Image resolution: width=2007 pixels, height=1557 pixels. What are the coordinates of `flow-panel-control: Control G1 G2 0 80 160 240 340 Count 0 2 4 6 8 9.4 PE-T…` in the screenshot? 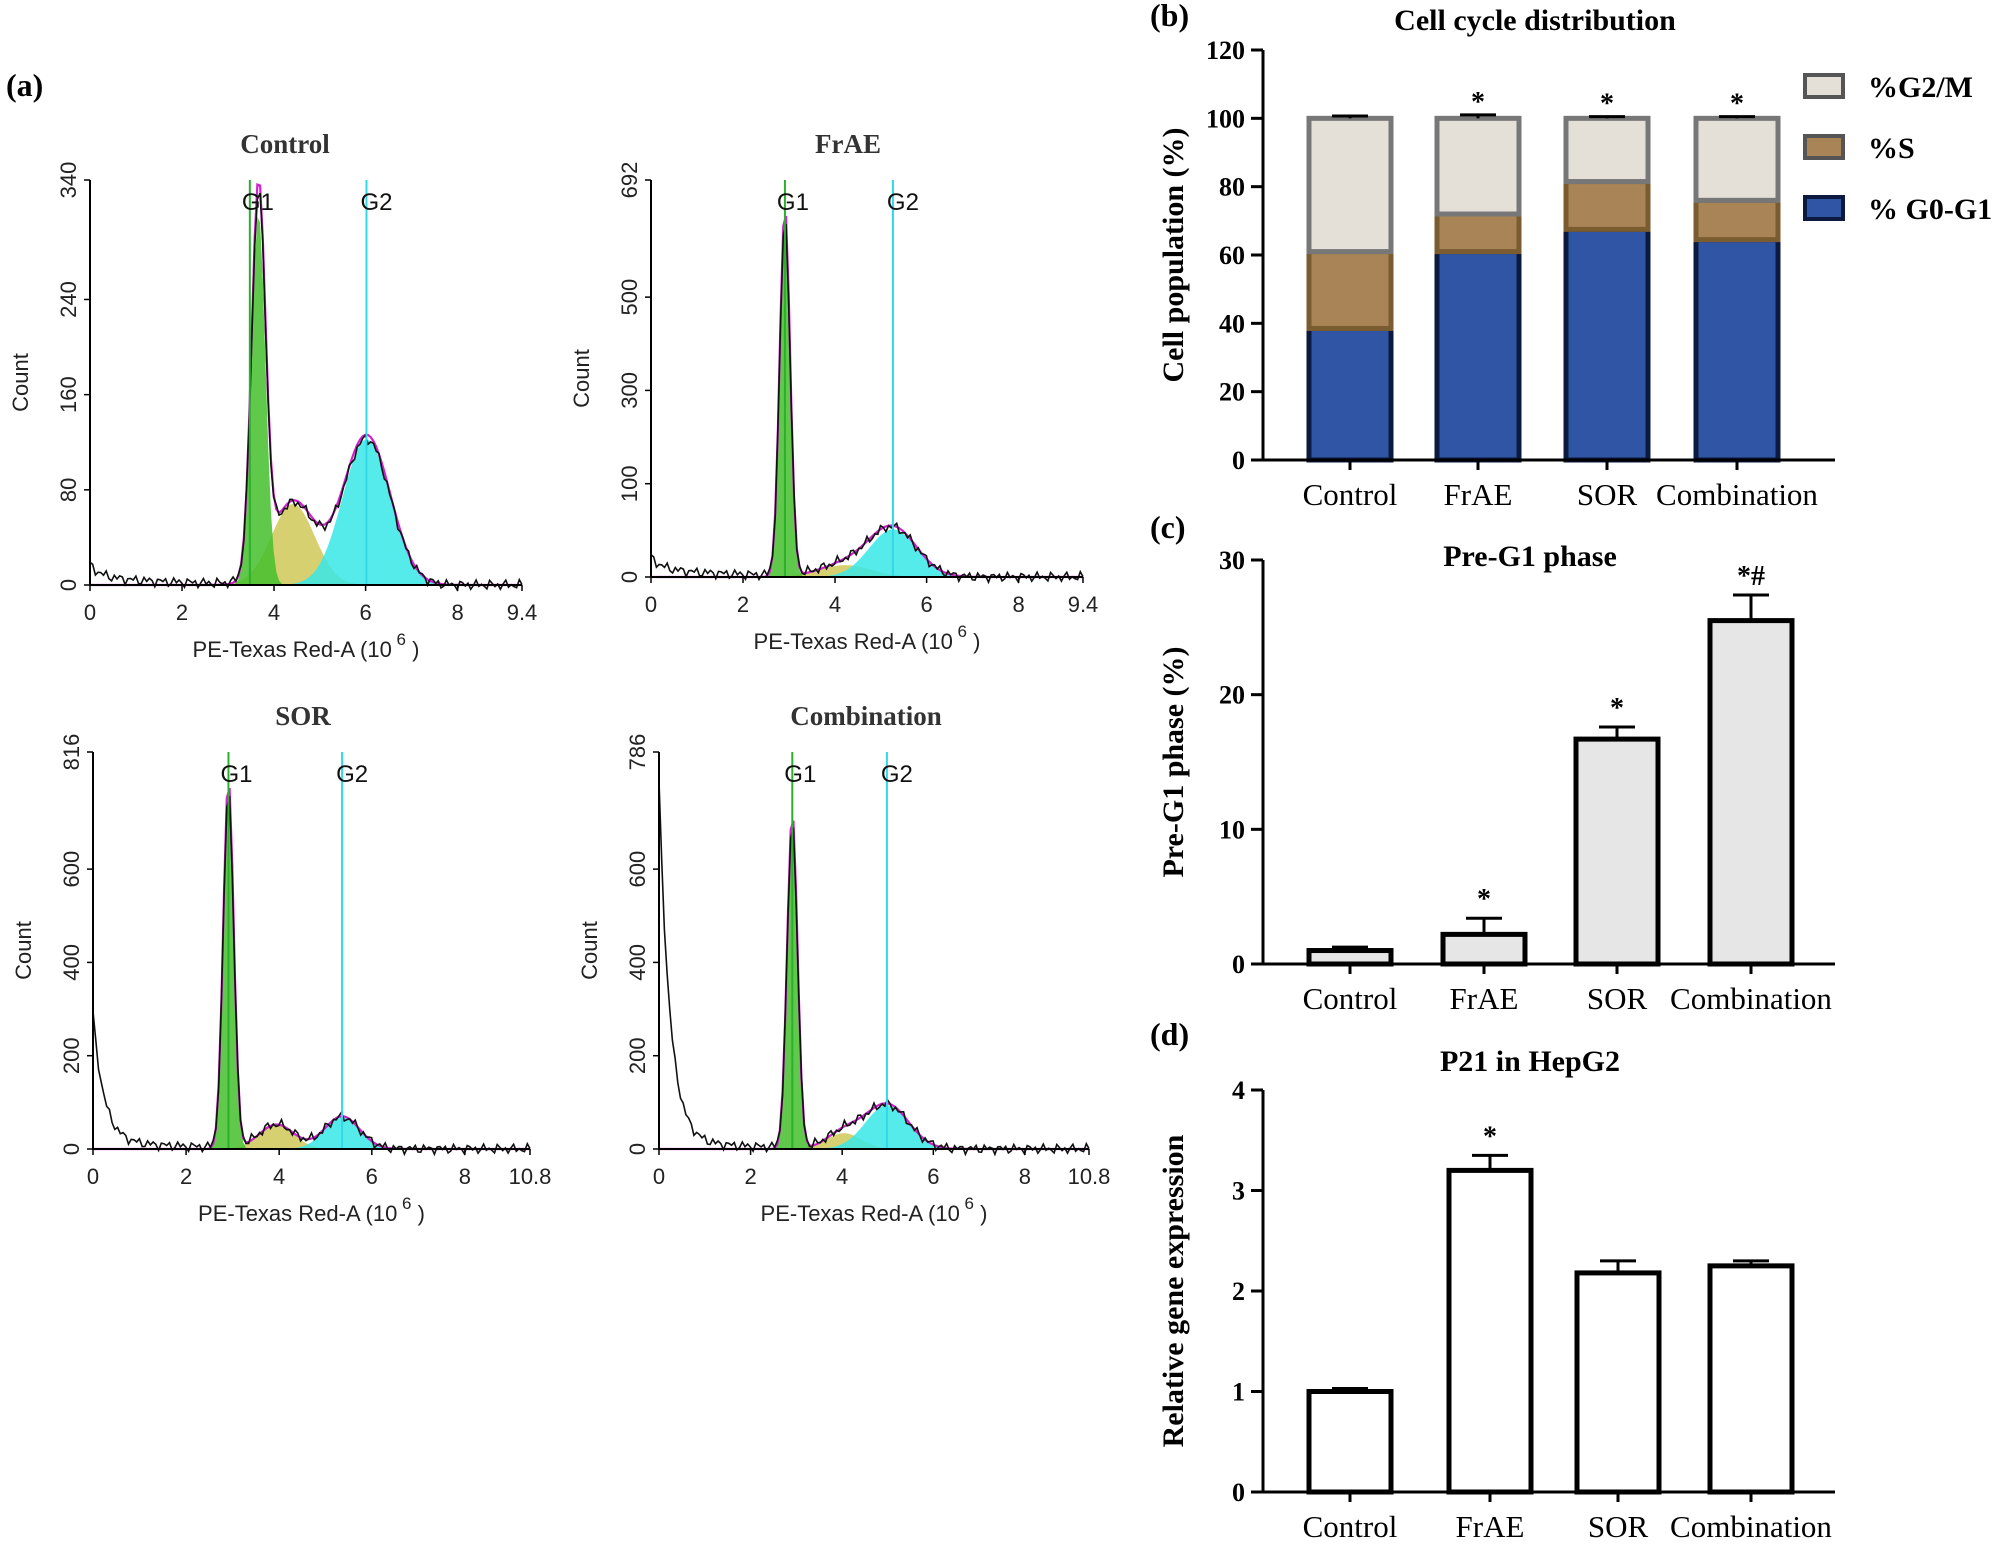 It's located at (272, 395).